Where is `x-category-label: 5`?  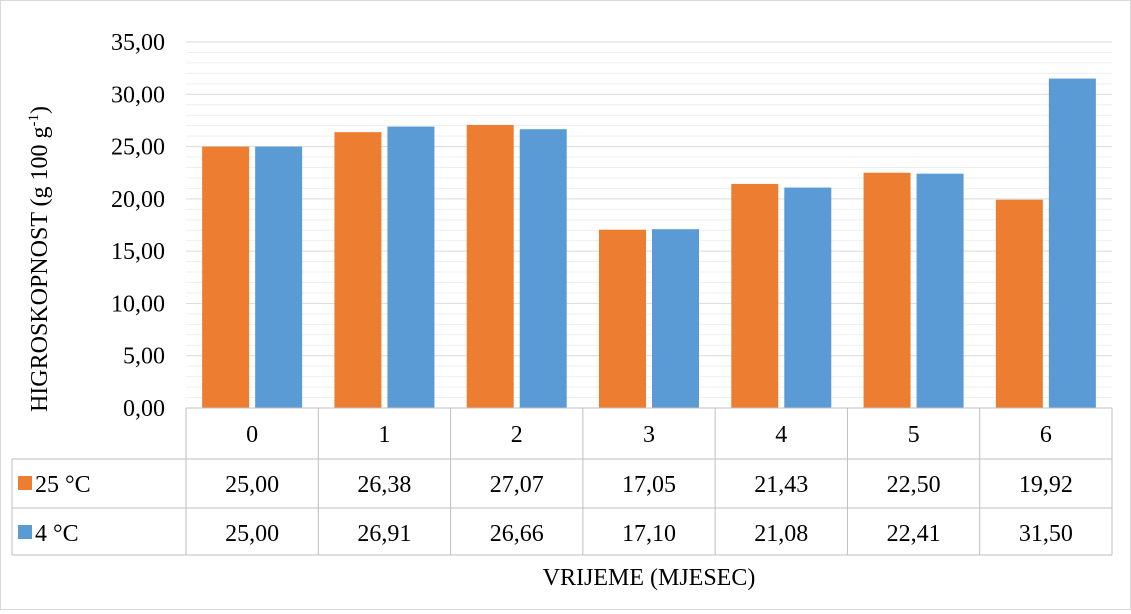
x-category-label: 5 is located at coordinates (914, 435).